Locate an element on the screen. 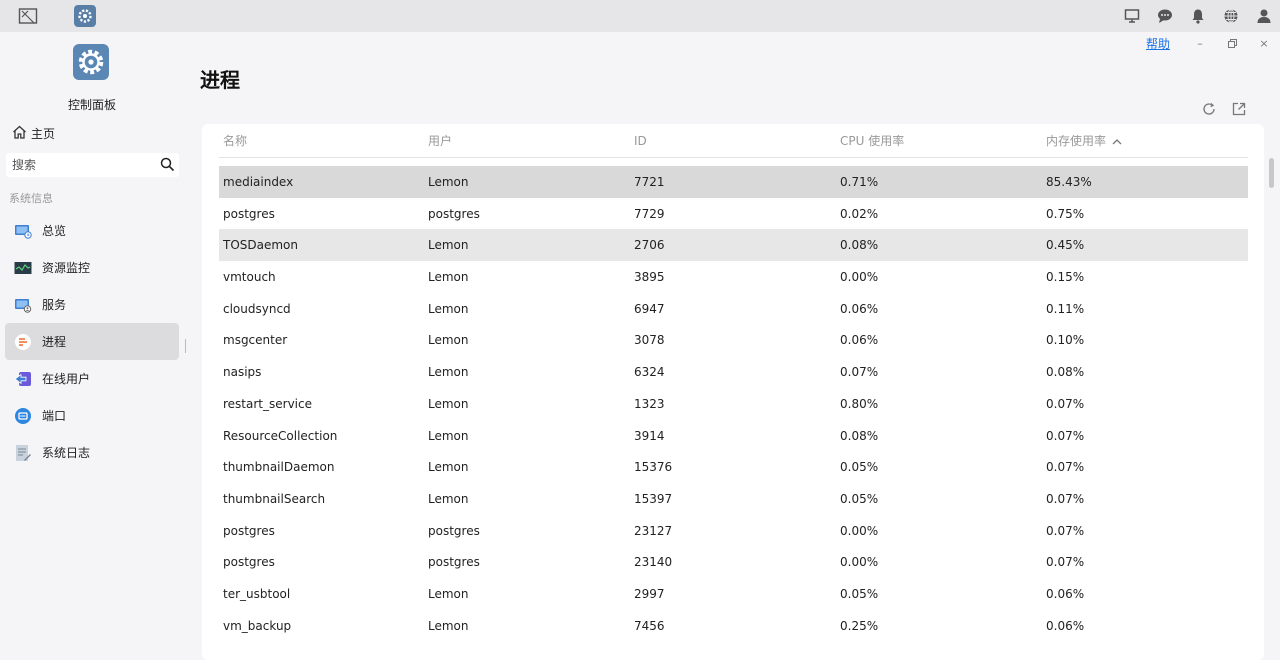  table-row: msgcenter Lemon 3078 0.06% 0.10% is located at coordinates (733, 340).